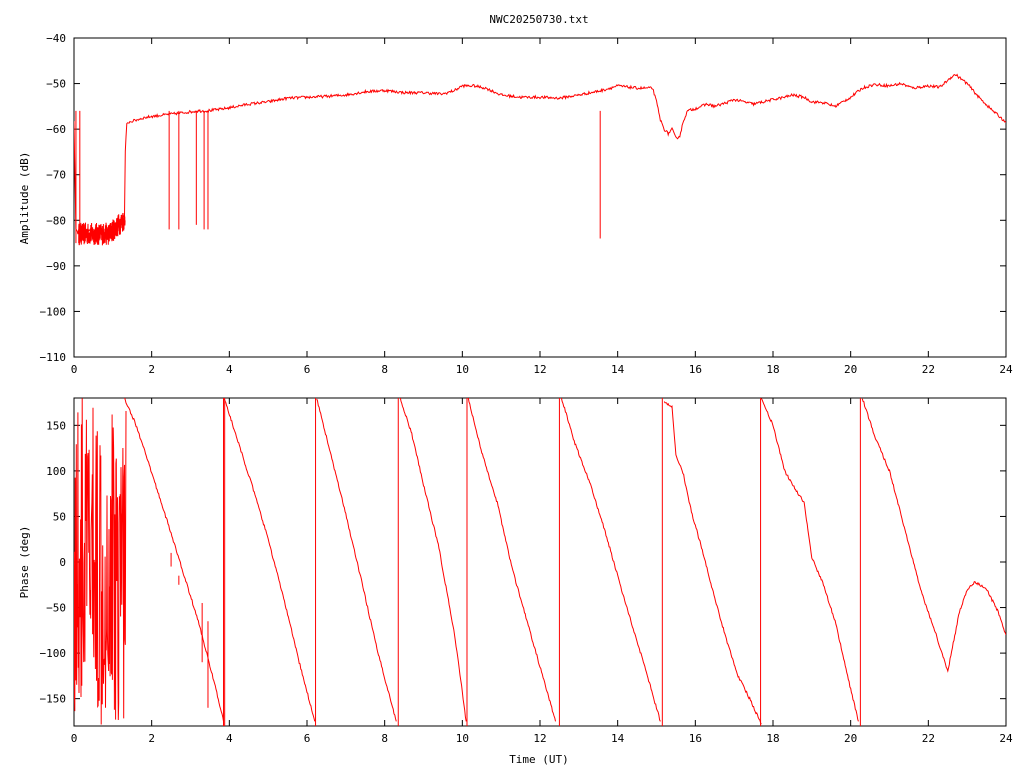 The width and height of the screenshot is (1024, 768). I want to click on y-tick-label: −90, so click(56, 266).